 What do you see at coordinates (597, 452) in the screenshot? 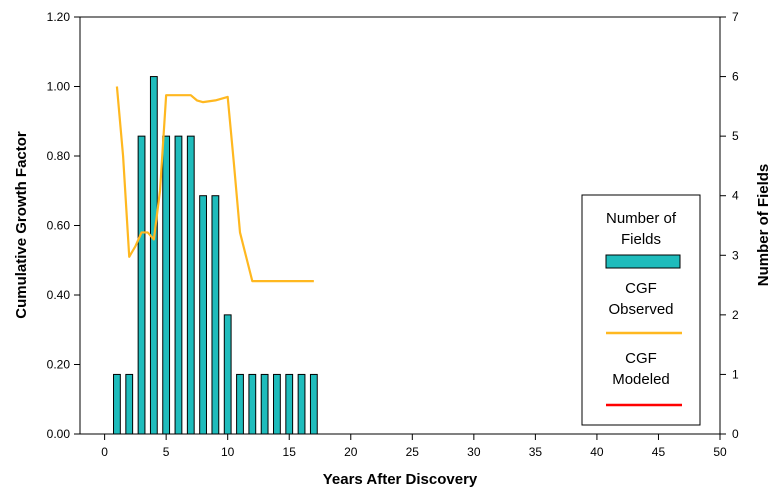
I see `x-tick-label: 40` at bounding box center [597, 452].